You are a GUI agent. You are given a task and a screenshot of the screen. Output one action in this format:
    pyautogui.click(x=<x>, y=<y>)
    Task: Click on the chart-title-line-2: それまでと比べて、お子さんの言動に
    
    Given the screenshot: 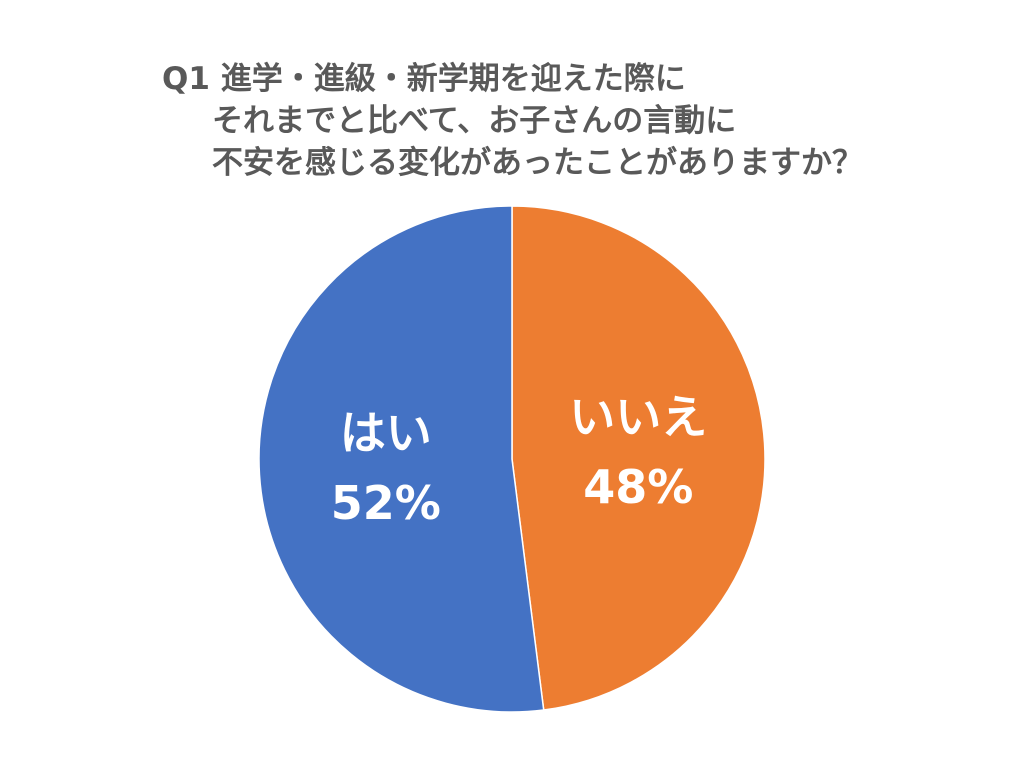 What is the action you would take?
    pyautogui.click(x=474, y=121)
    